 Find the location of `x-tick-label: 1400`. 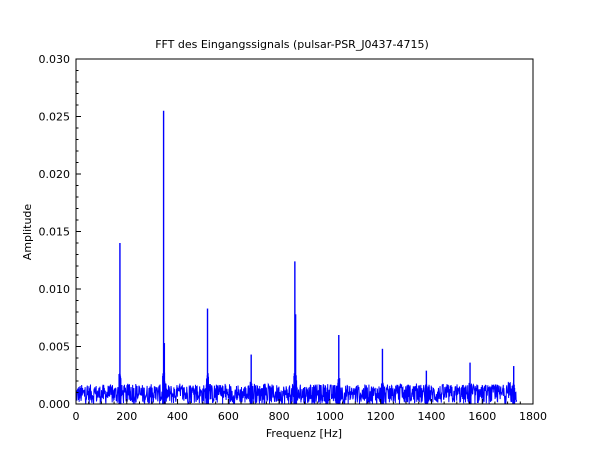

x-tick-label: 1400 is located at coordinates (431, 416).